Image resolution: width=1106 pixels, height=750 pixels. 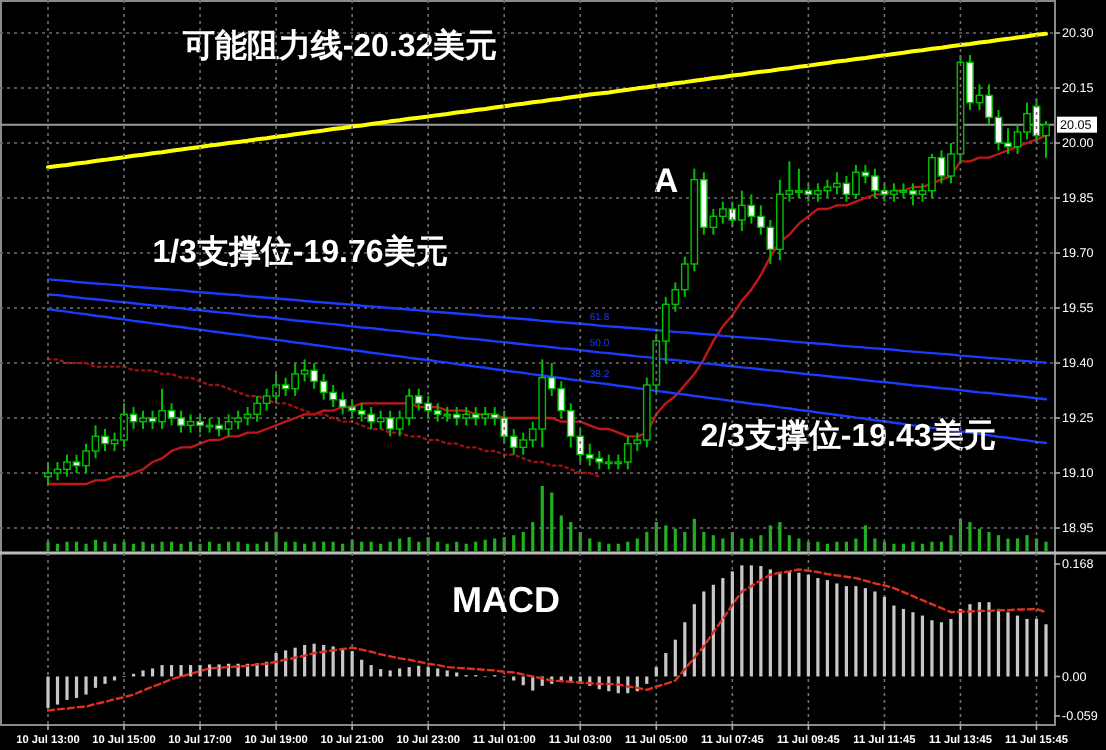 I want to click on annotation: 可能阻力线-20.32美元, so click(x=339, y=45).